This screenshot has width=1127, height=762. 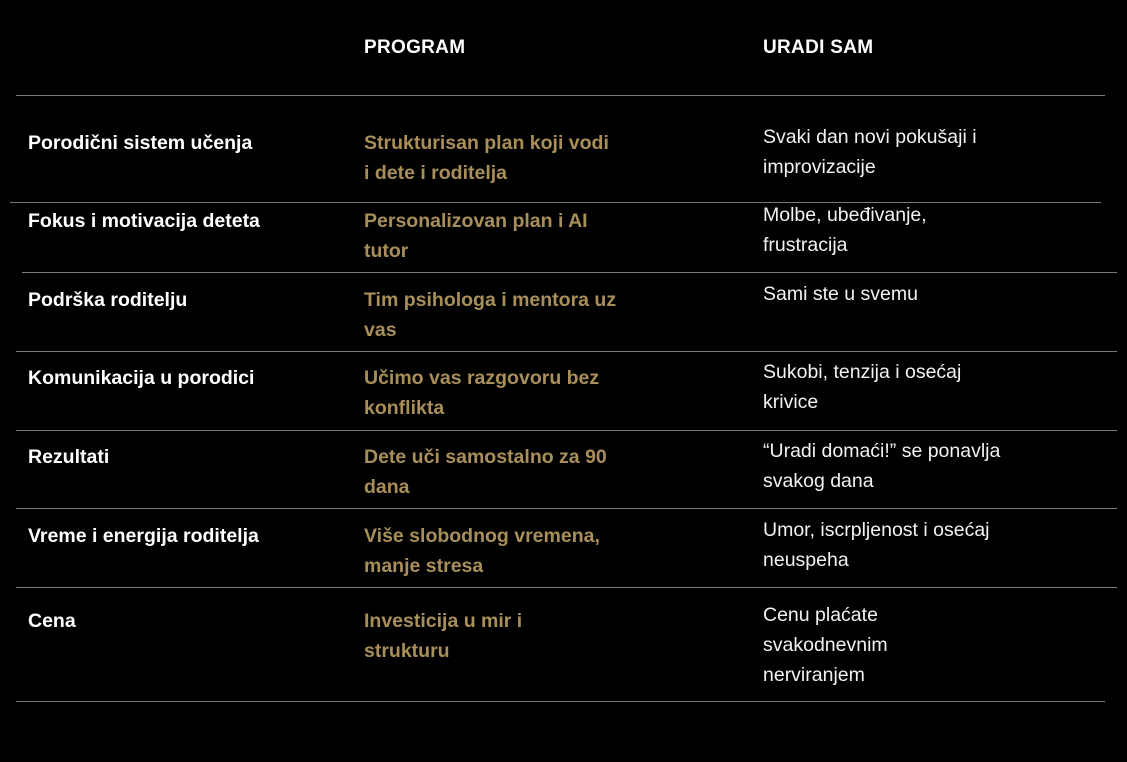 I want to click on program-cell: Personalizovan plan i AI tutor, so click(x=476, y=236).